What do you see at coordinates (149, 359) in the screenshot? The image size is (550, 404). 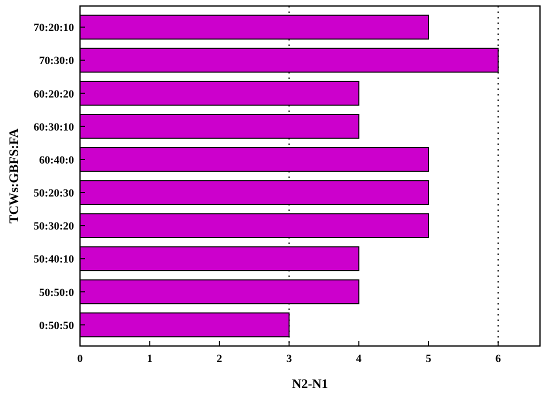 I see `x-tick-label: 1` at bounding box center [149, 359].